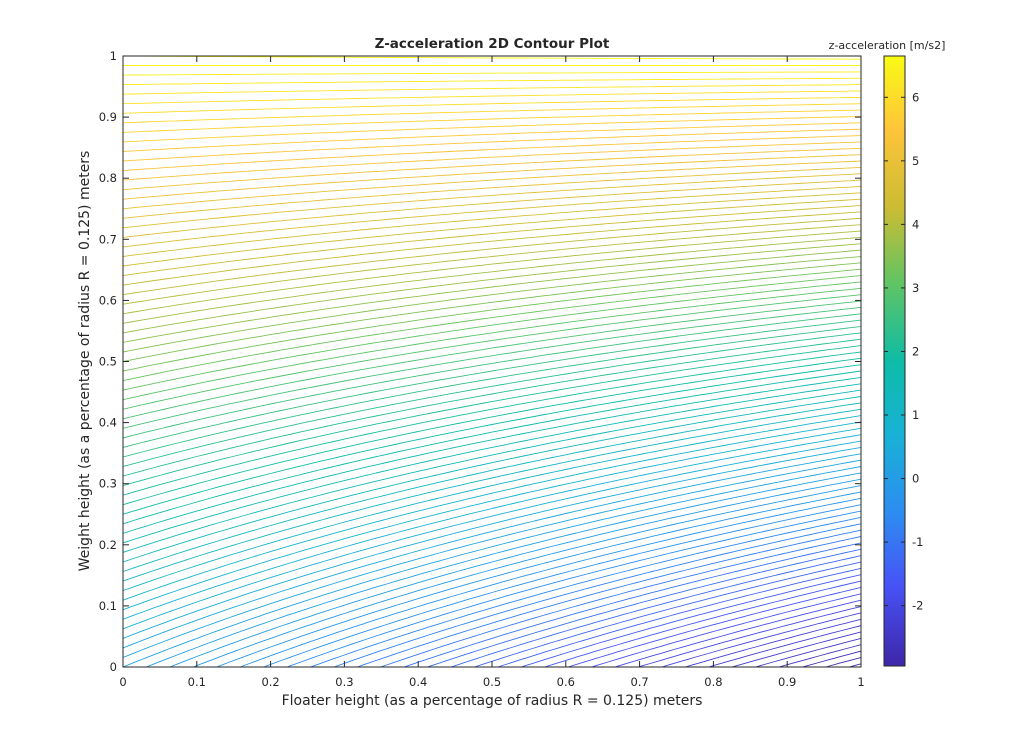 The width and height of the screenshot is (1023, 750). I want to click on colorbar-label: z-acceleration [m/s2], so click(887, 45).